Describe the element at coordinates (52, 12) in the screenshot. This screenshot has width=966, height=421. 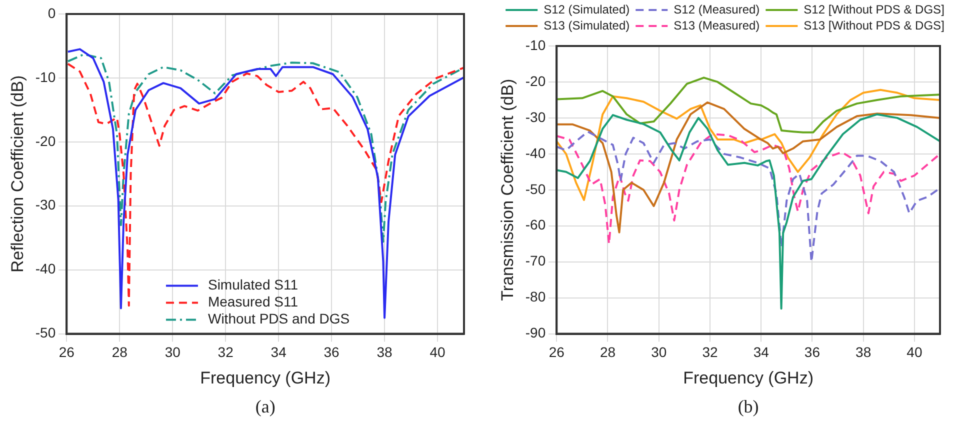
I see `y-tick-label: 0` at that location.